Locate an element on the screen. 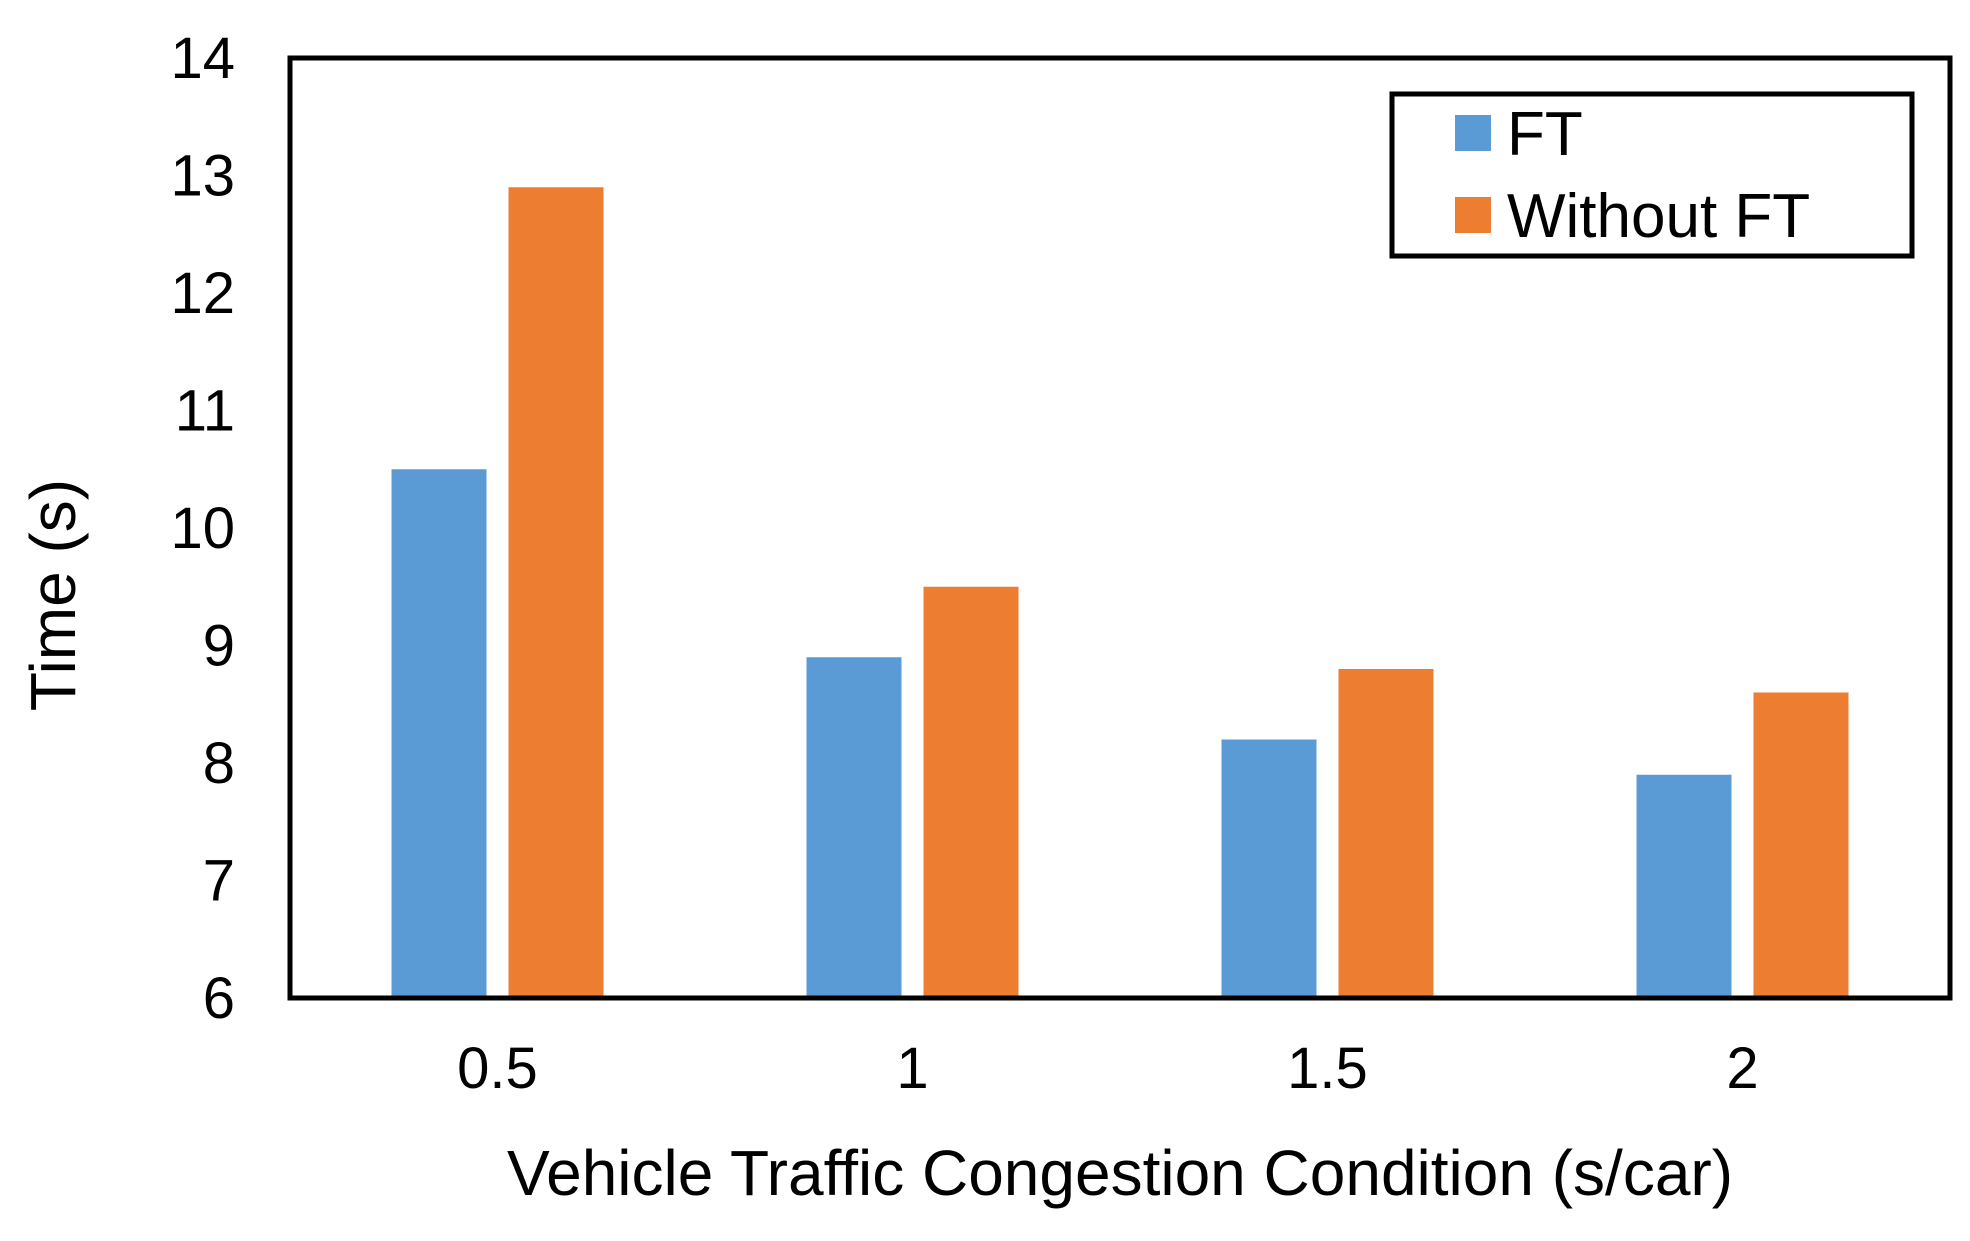 This screenshot has height=1241, width=1970. y-tick-label: 7 is located at coordinates (219, 881).